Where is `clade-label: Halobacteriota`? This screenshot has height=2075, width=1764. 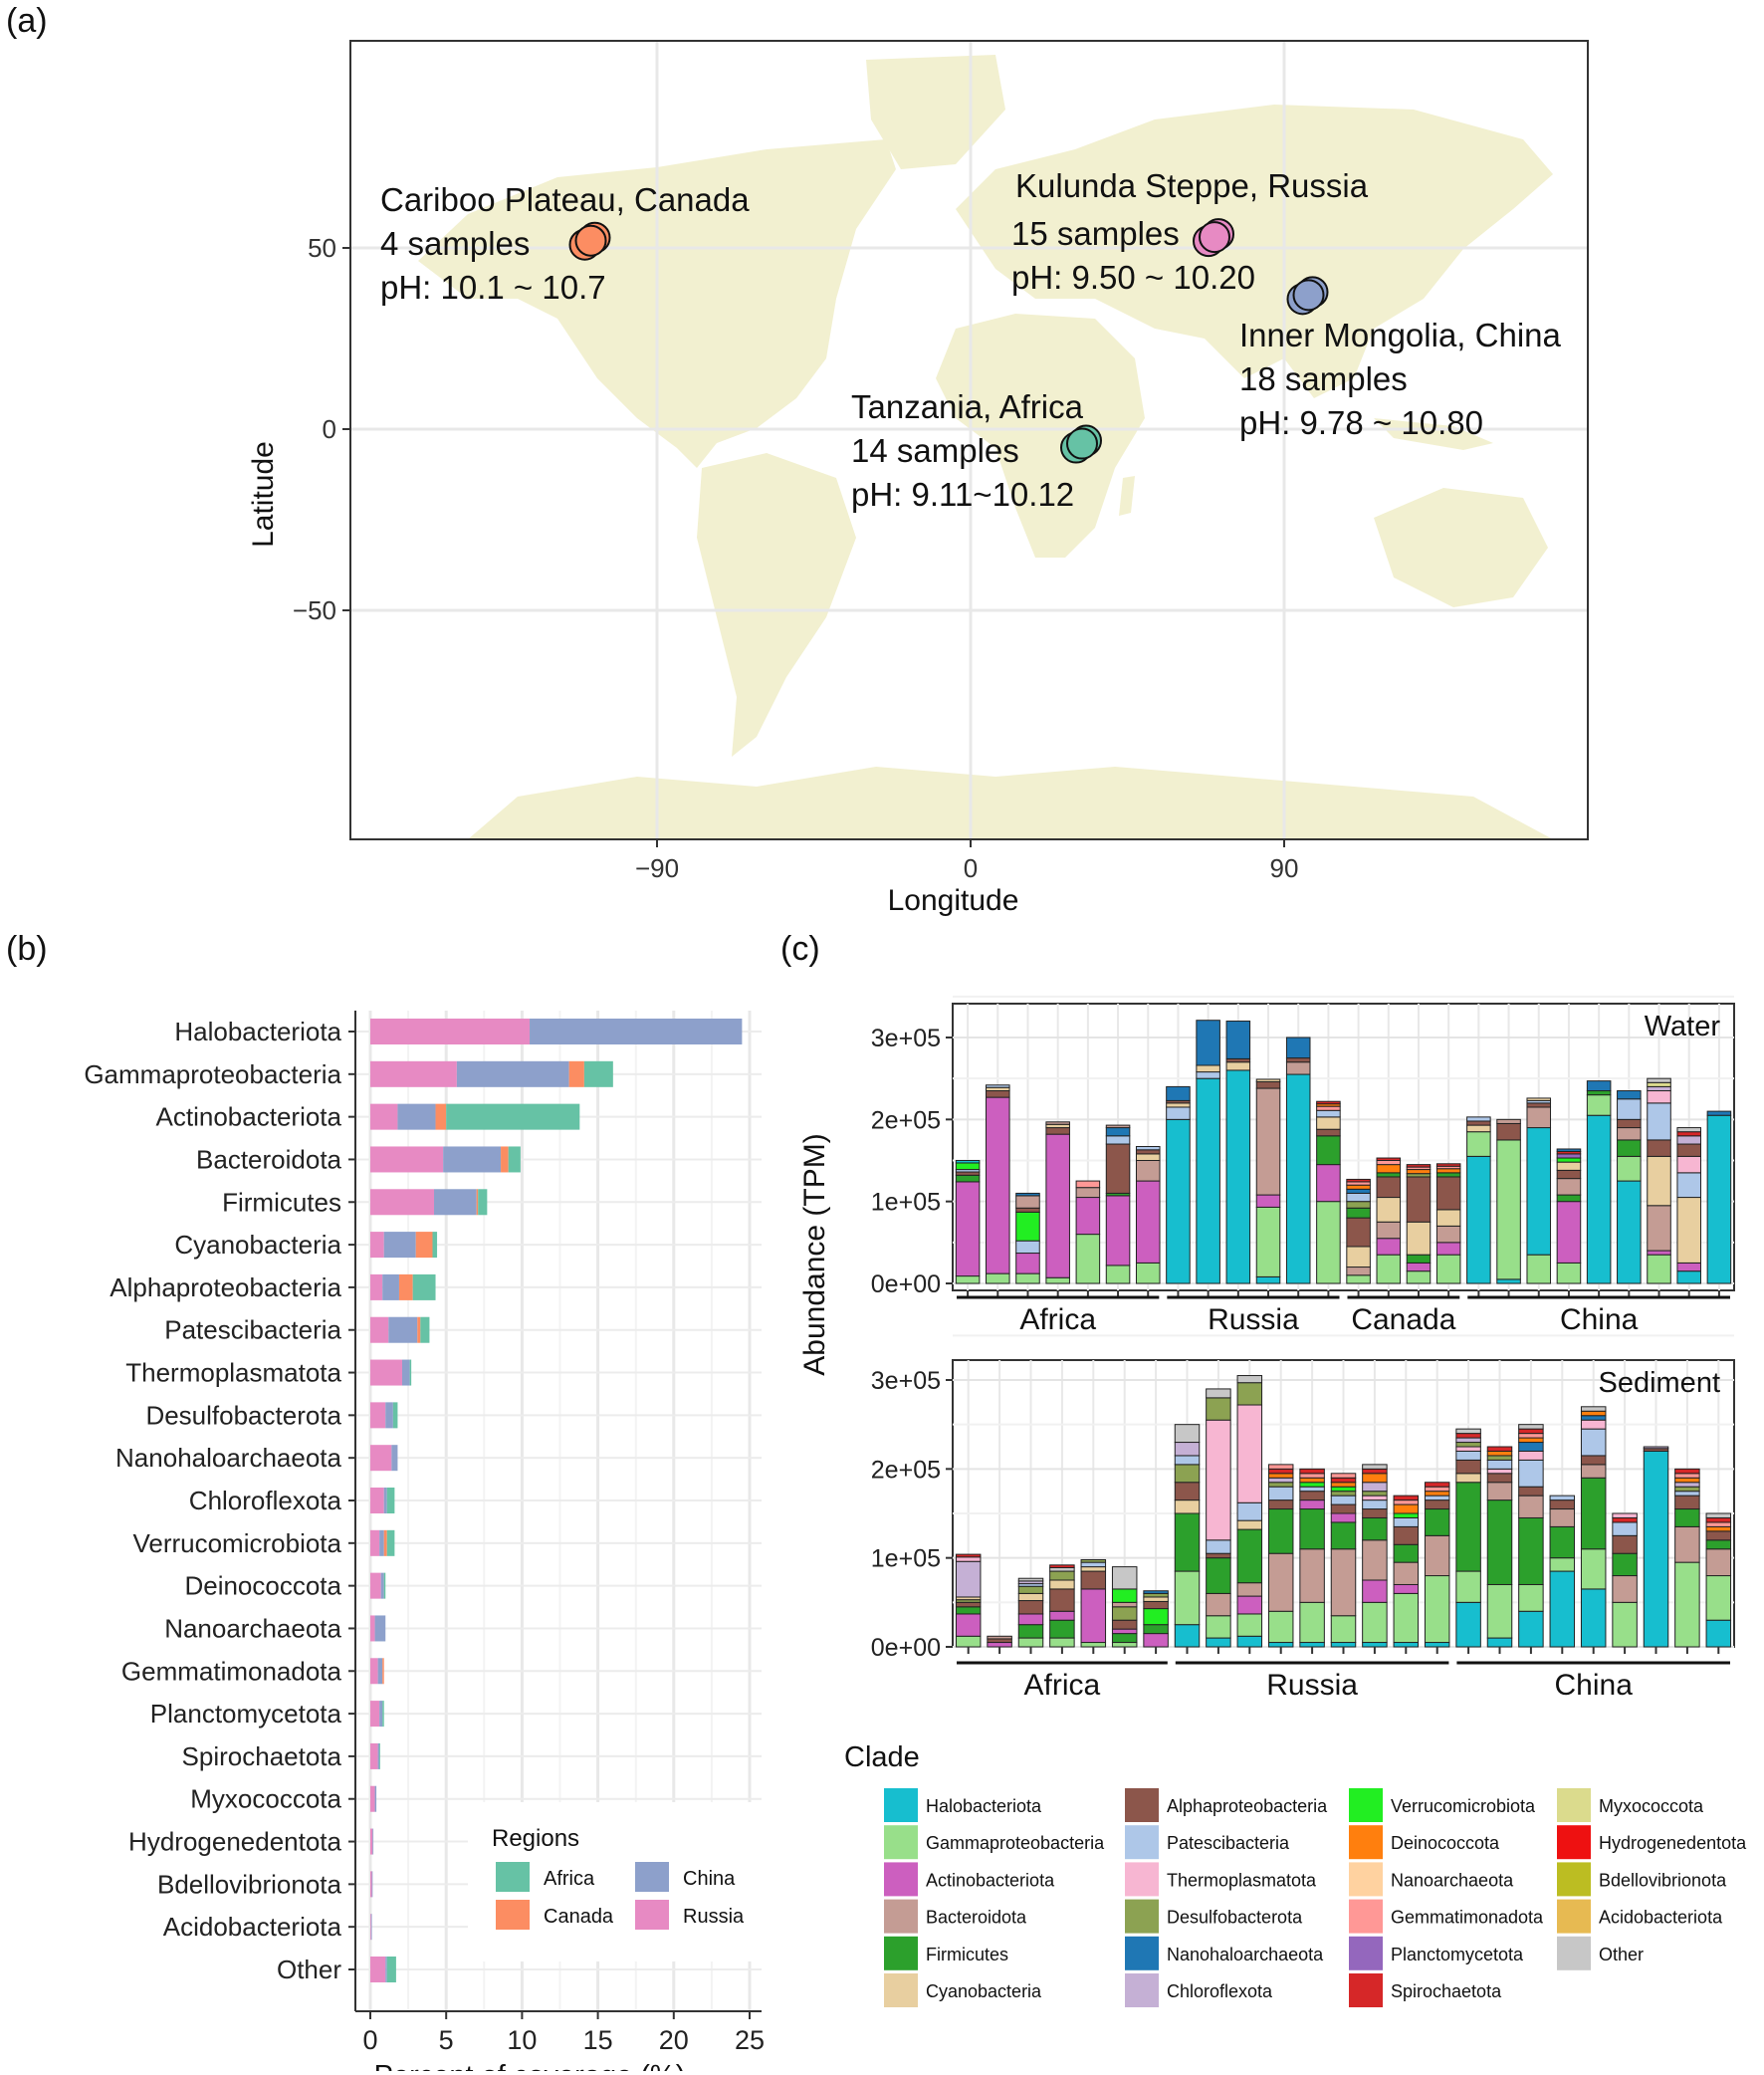 clade-label: Halobacteriota is located at coordinates (984, 1806).